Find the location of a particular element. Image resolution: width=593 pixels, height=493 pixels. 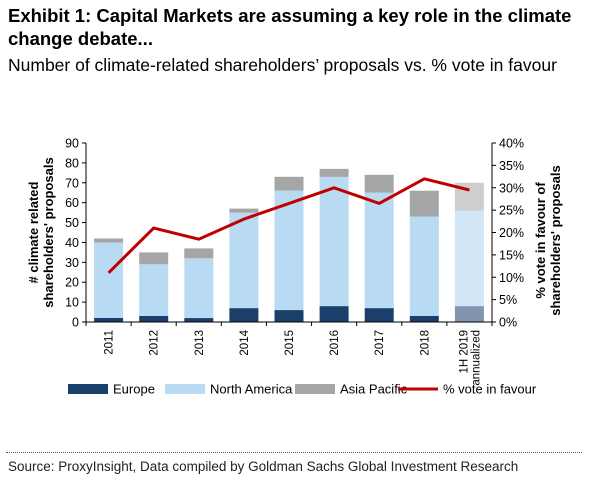

y-left-tick-label-4: 40 is located at coordinates (72, 243).